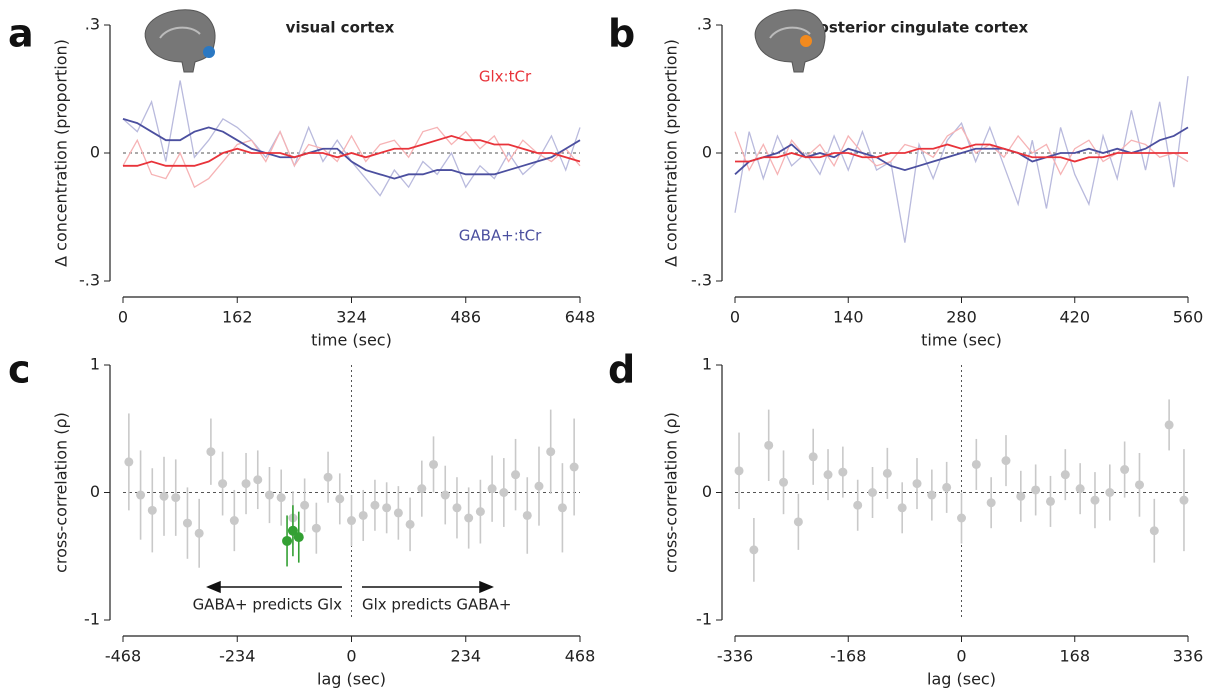 This screenshot has height=697, width=1217. What do you see at coordinates (350, 587) in the screenshot?
I see `direction-arrows` at bounding box center [350, 587].